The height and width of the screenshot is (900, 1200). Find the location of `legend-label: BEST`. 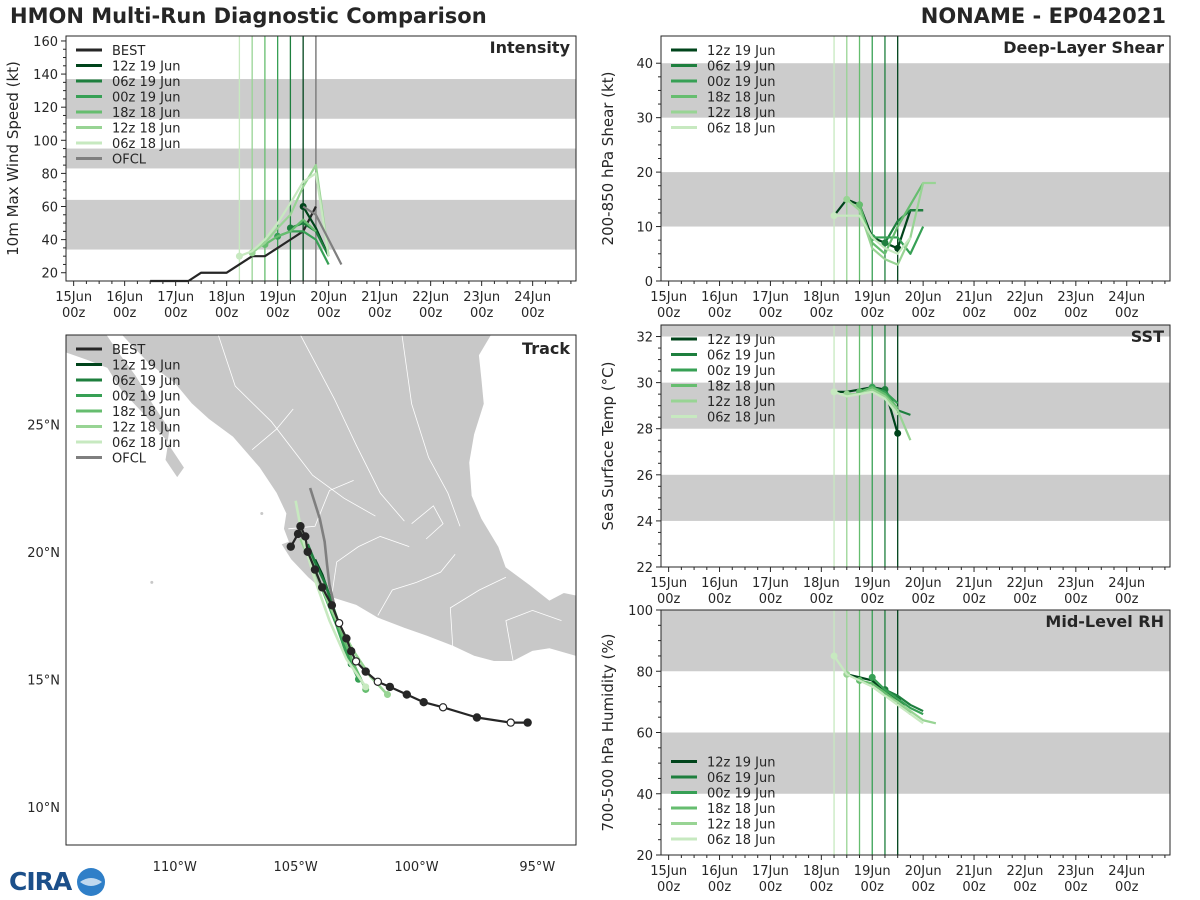

legend-label: BEST is located at coordinates (128, 350).